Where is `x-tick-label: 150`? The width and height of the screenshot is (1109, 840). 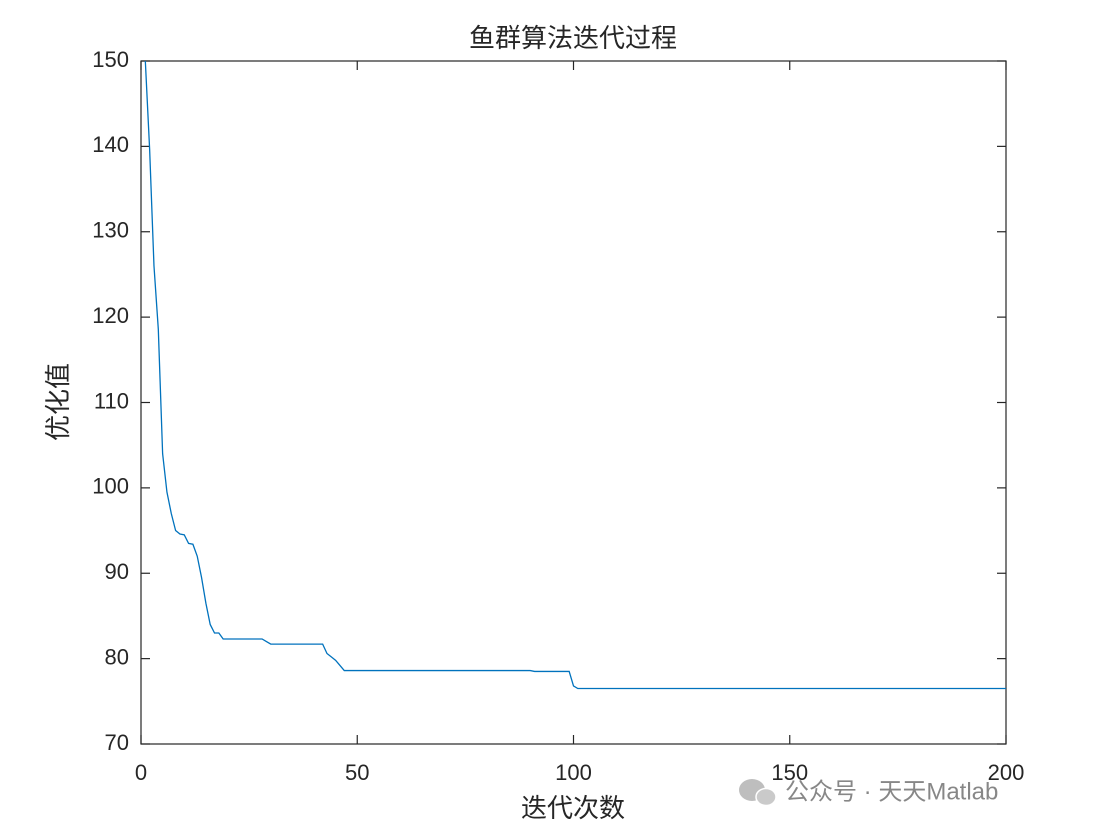 x-tick-label: 150 is located at coordinates (789, 772).